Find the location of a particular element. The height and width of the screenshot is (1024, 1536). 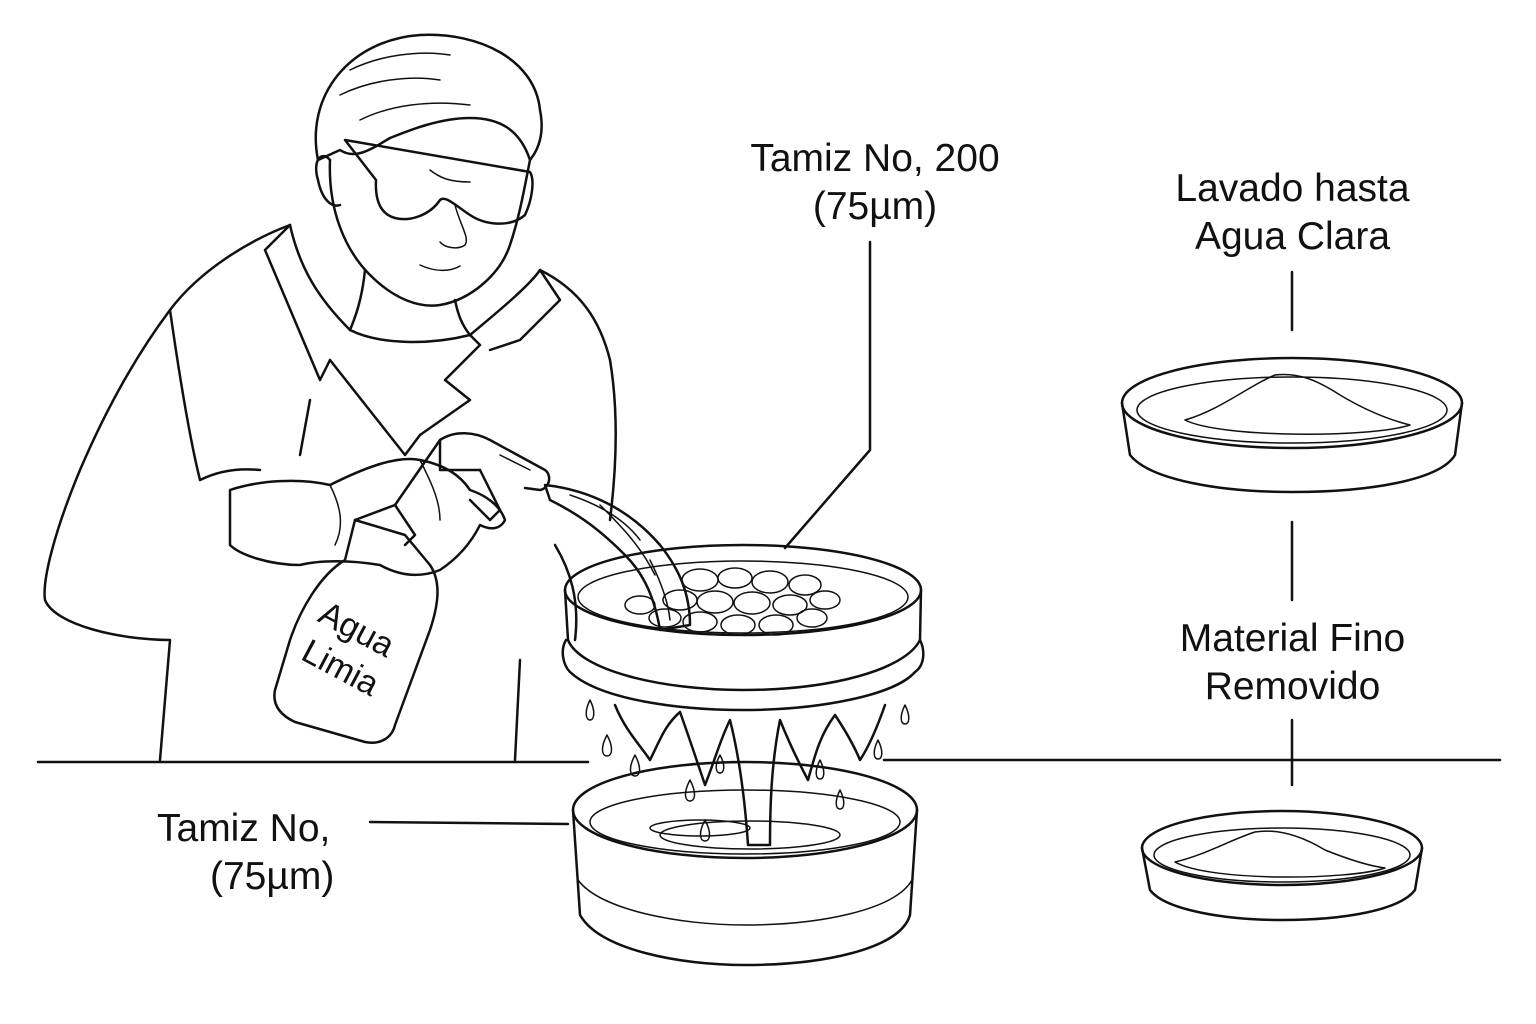

water-stream is located at coordinates (617, 557).